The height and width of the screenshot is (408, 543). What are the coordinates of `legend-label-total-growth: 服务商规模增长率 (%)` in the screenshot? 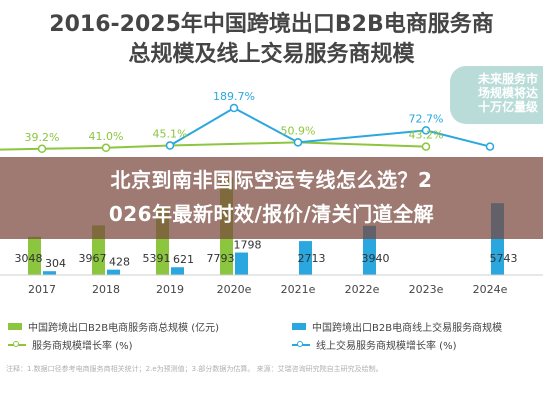 It's located at (82, 346).